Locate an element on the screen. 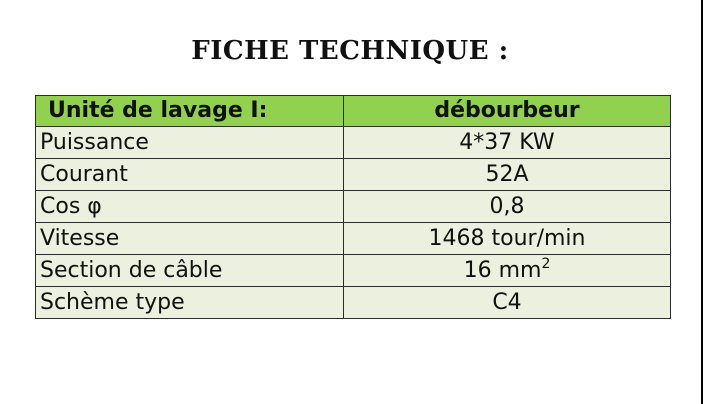 This screenshot has height=404, width=706. header-label-cell: Unité de lavage I: is located at coordinates (189, 111).